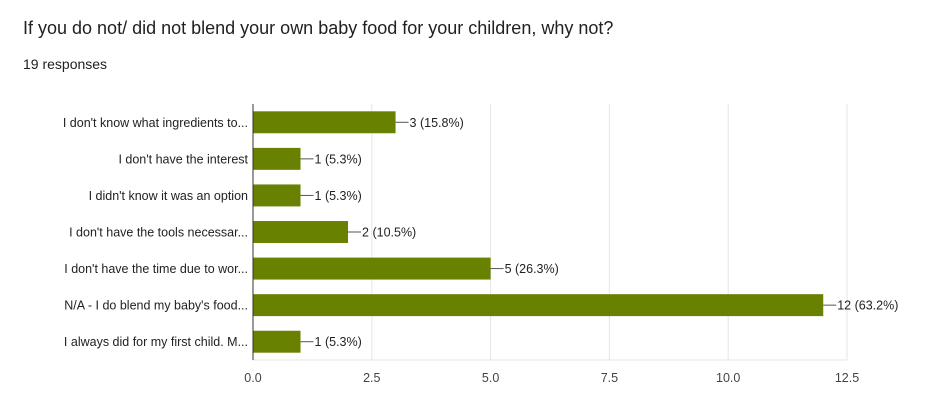 This screenshot has width=926, height=417. I want to click on response-count: 19 responses, so click(65, 64).